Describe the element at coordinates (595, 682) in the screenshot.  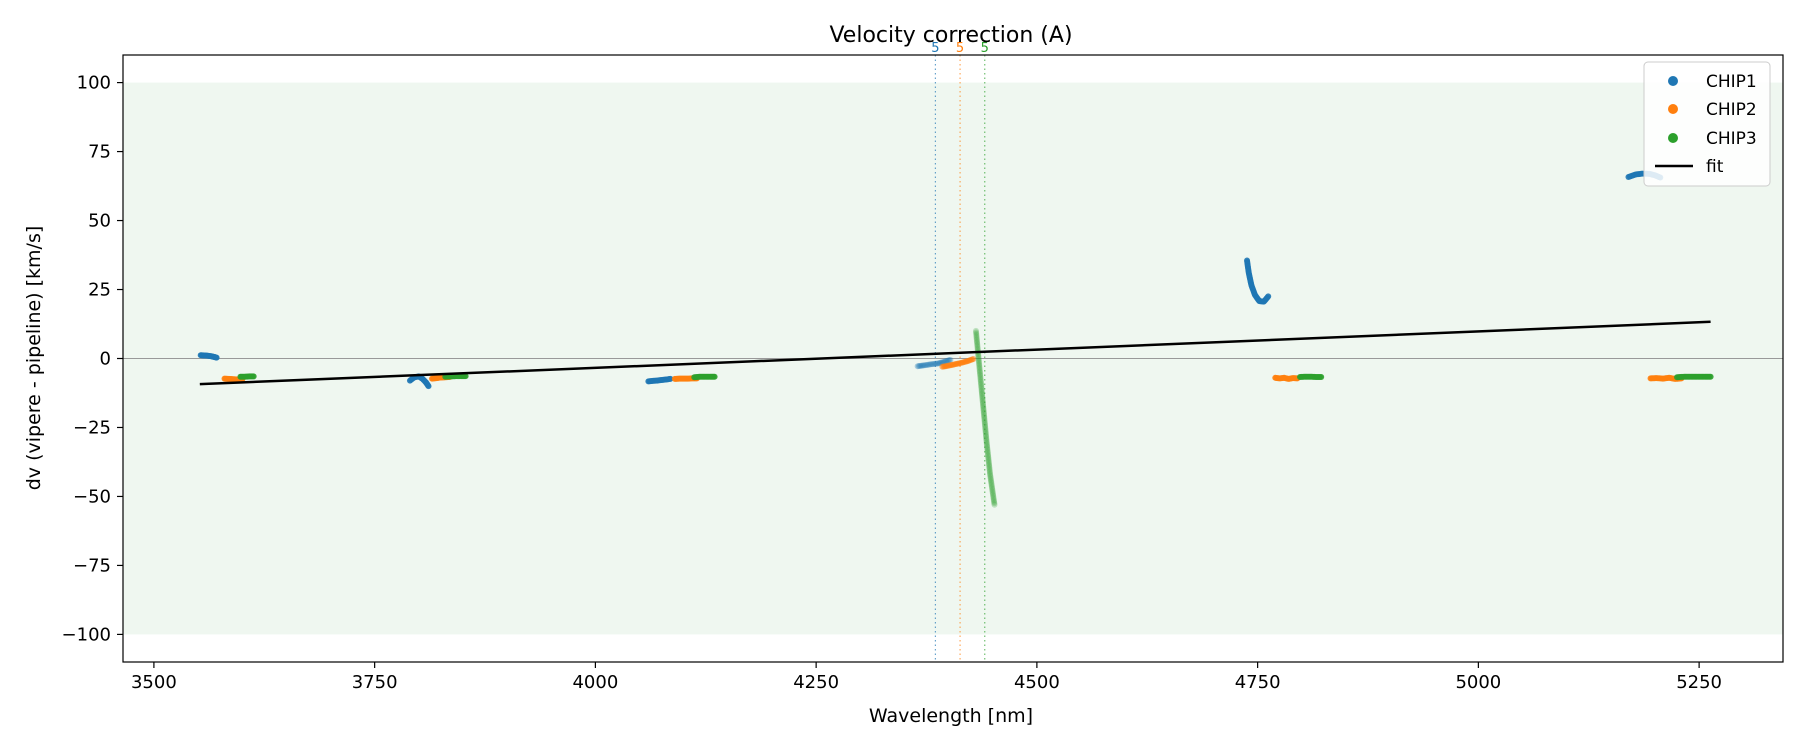
I see `x-tick-label: 4000` at that location.